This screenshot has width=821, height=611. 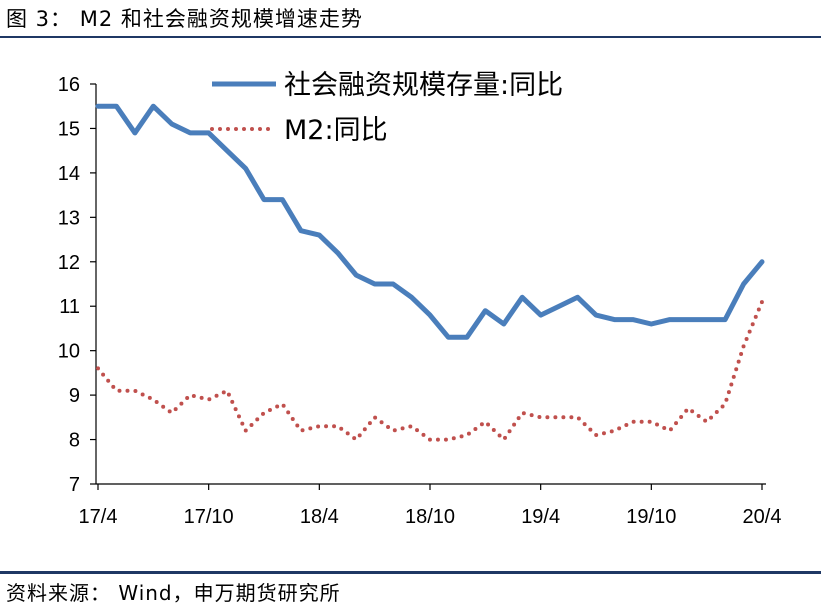 I want to click on y-tick-label: 8, so click(x=74, y=441).